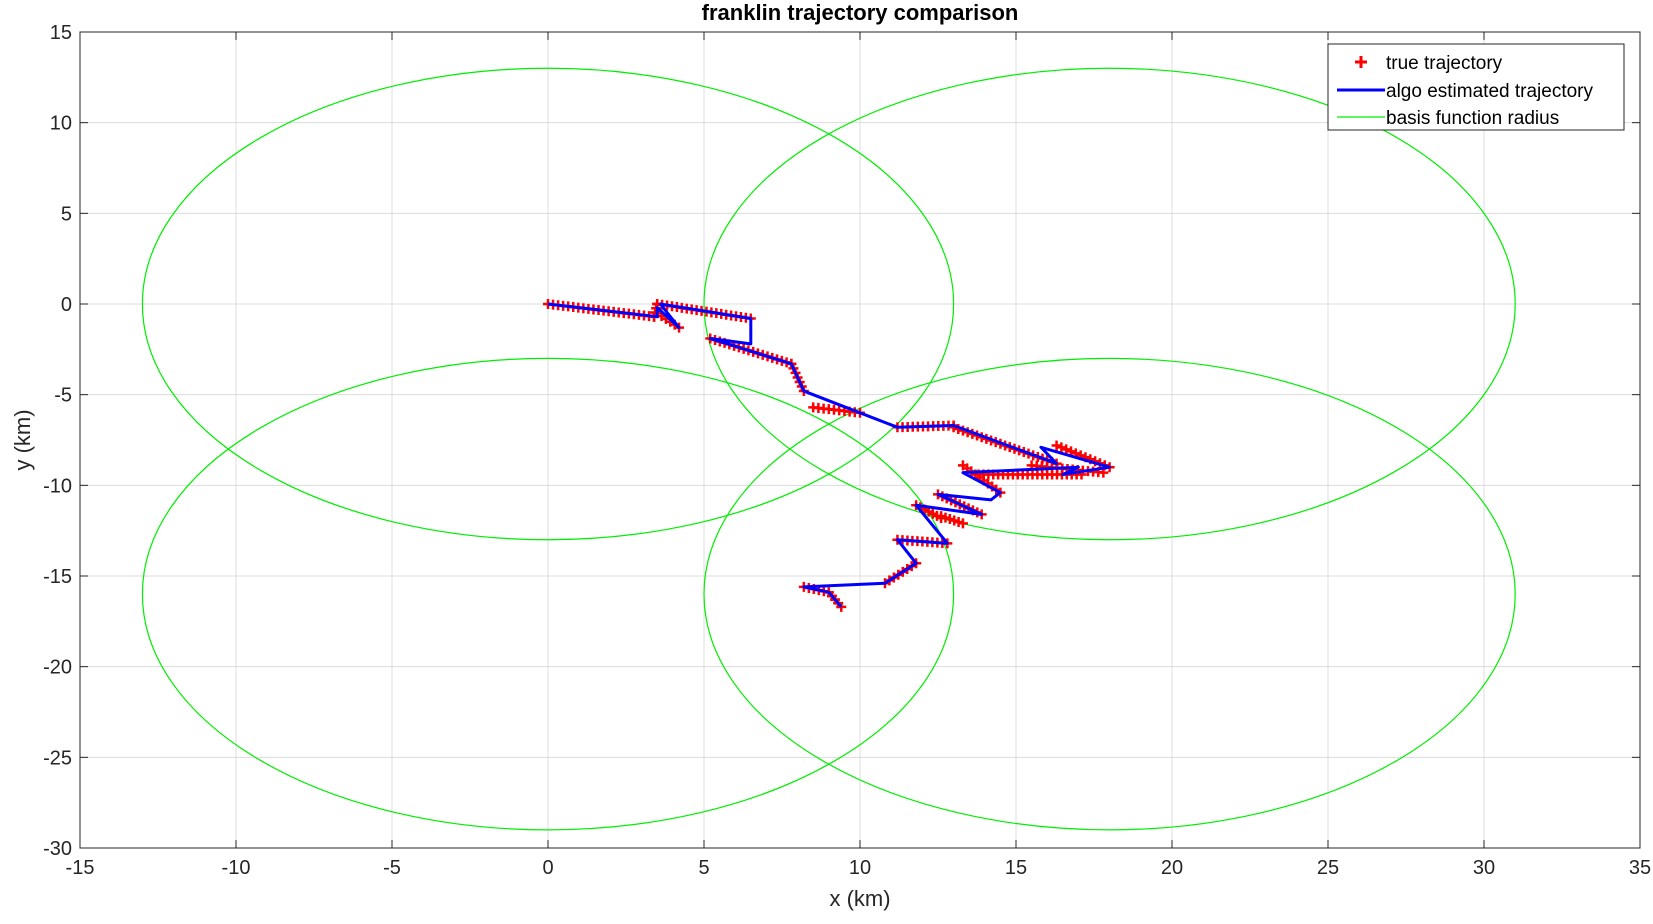 The height and width of the screenshot is (924, 1653). I want to click on x-tick-label: 25, so click(1328, 868).